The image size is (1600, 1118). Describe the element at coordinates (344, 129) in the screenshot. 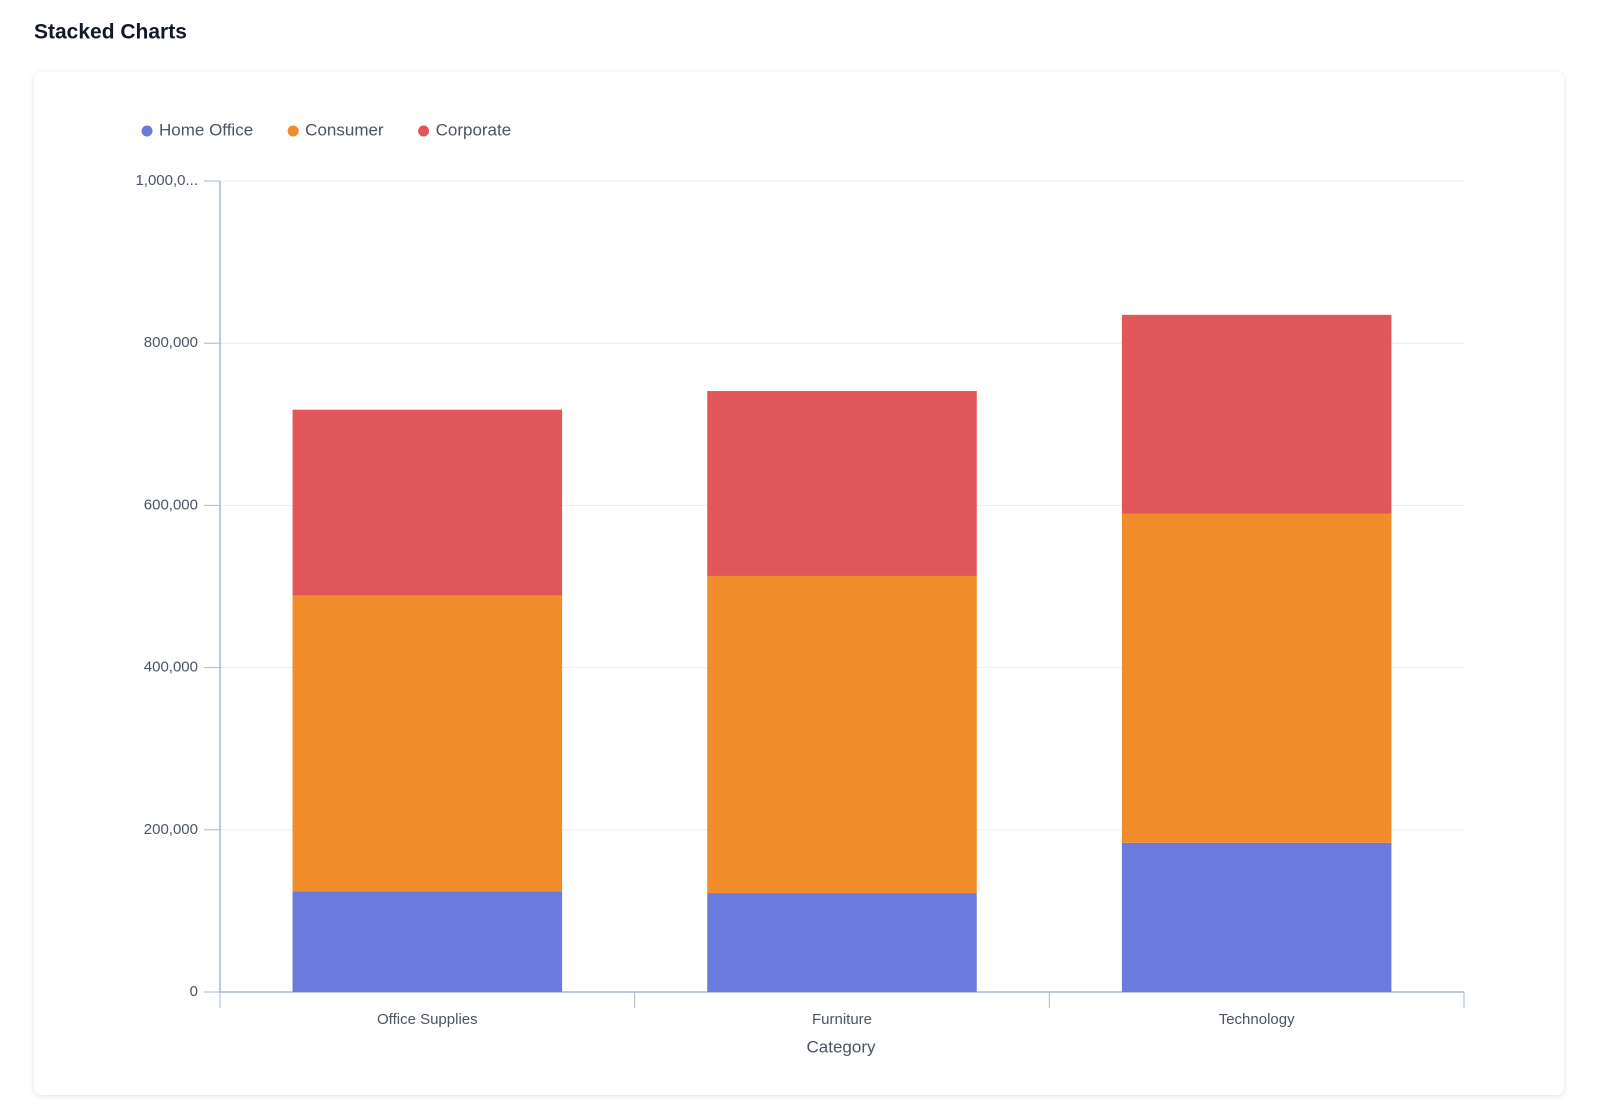

I see `legend-label: Consumer` at that location.